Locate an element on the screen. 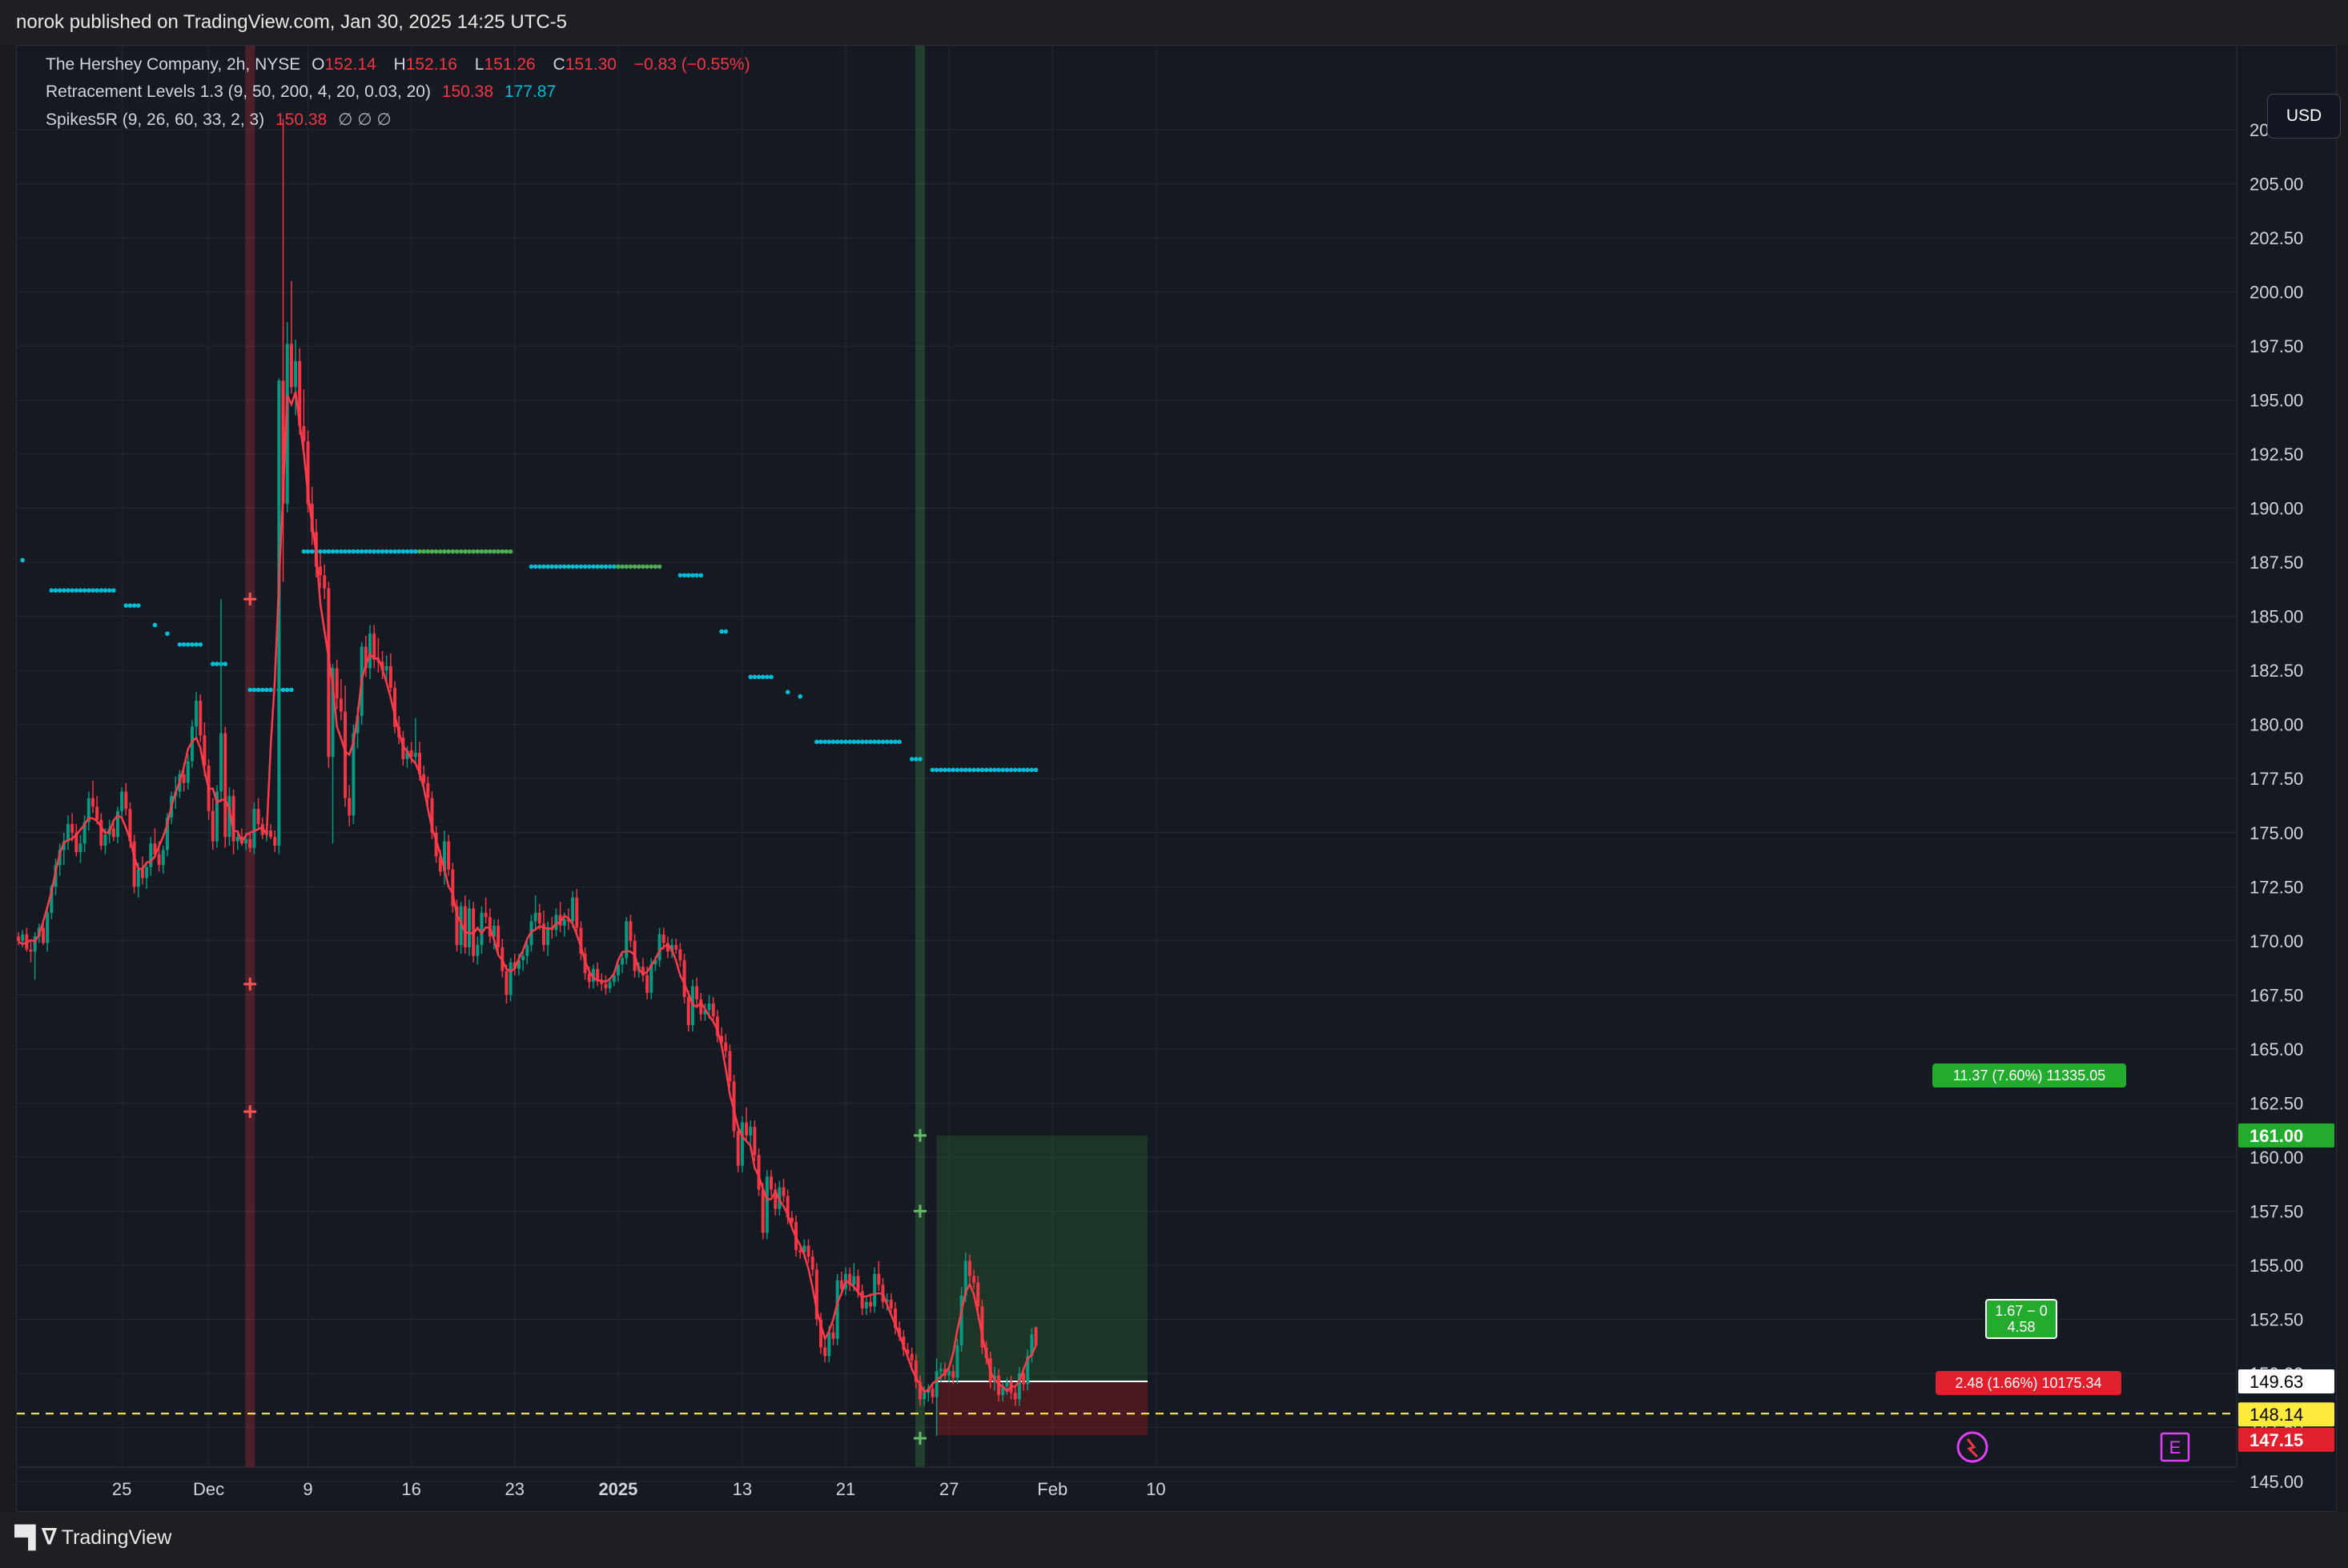  indicator-retracement-value-2: 177.87 is located at coordinates (530, 92).